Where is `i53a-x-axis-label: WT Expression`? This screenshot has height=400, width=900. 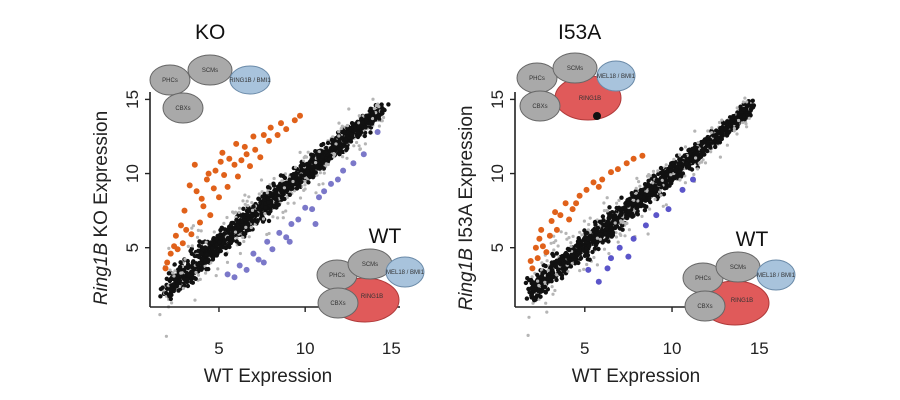 i53a-x-axis-label: WT Expression is located at coordinates (636, 376).